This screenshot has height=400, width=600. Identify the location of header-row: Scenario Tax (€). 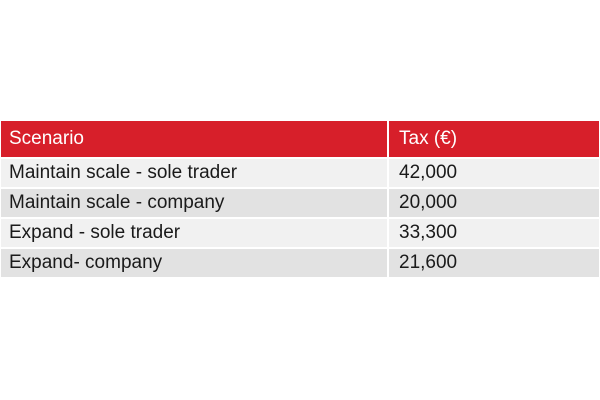
(300, 139).